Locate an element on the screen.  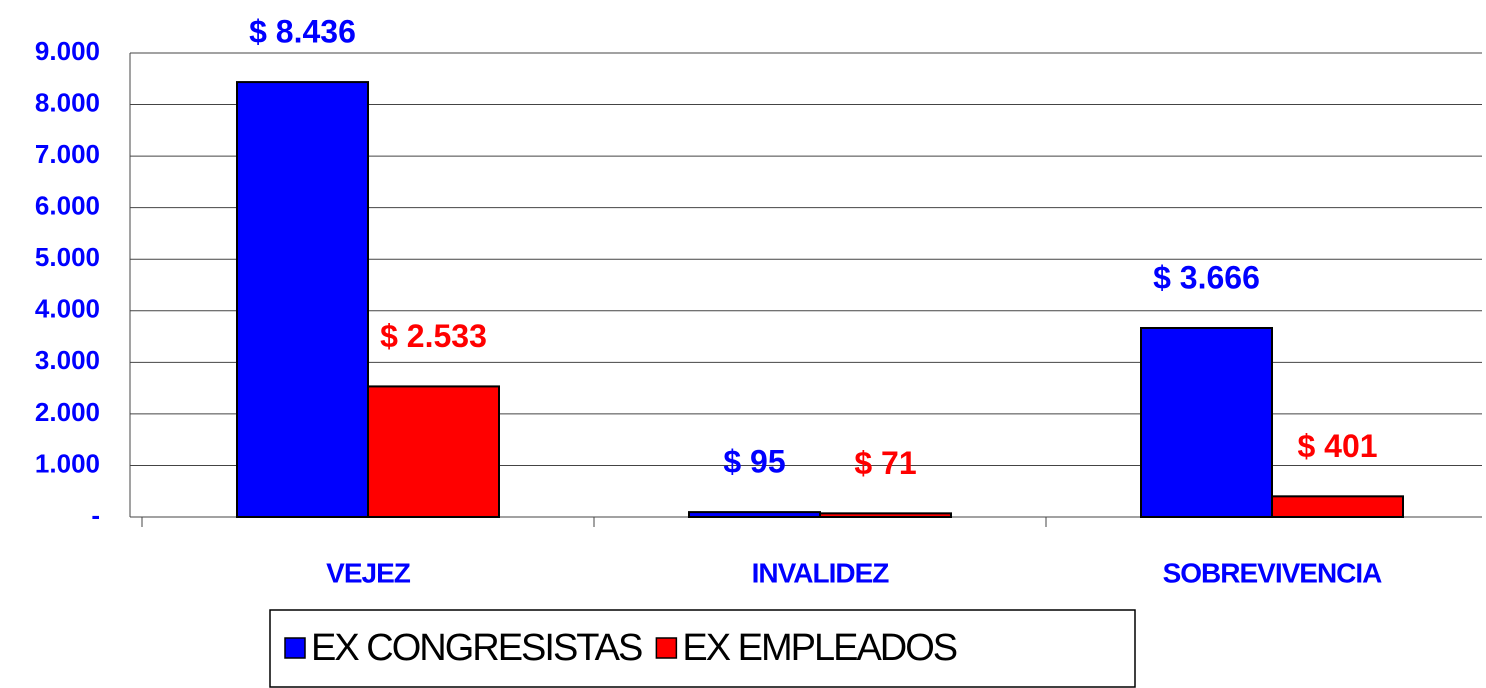
legend-label: EX CONGRESISTAS is located at coordinates (476, 648).